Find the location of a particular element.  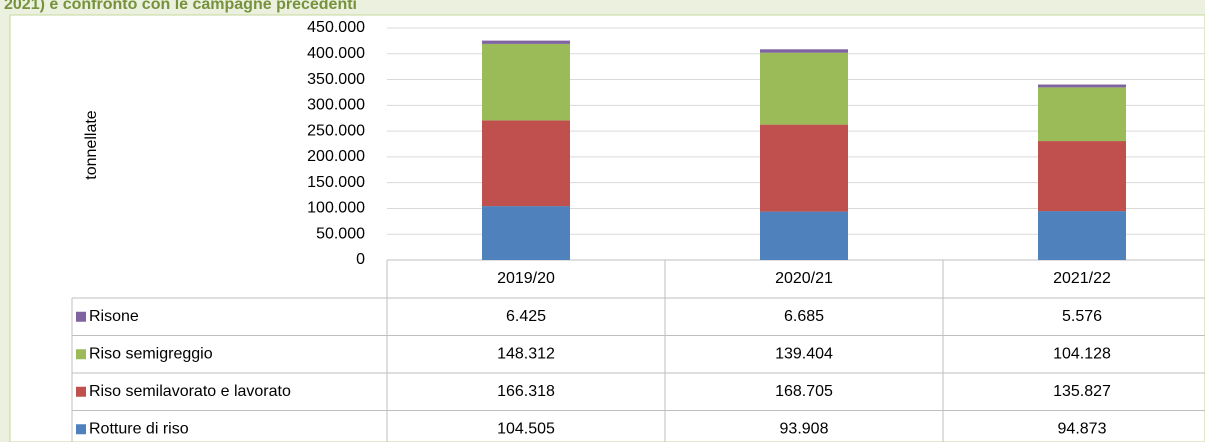

y-tick-label: 100.000 is located at coordinates (336, 208).